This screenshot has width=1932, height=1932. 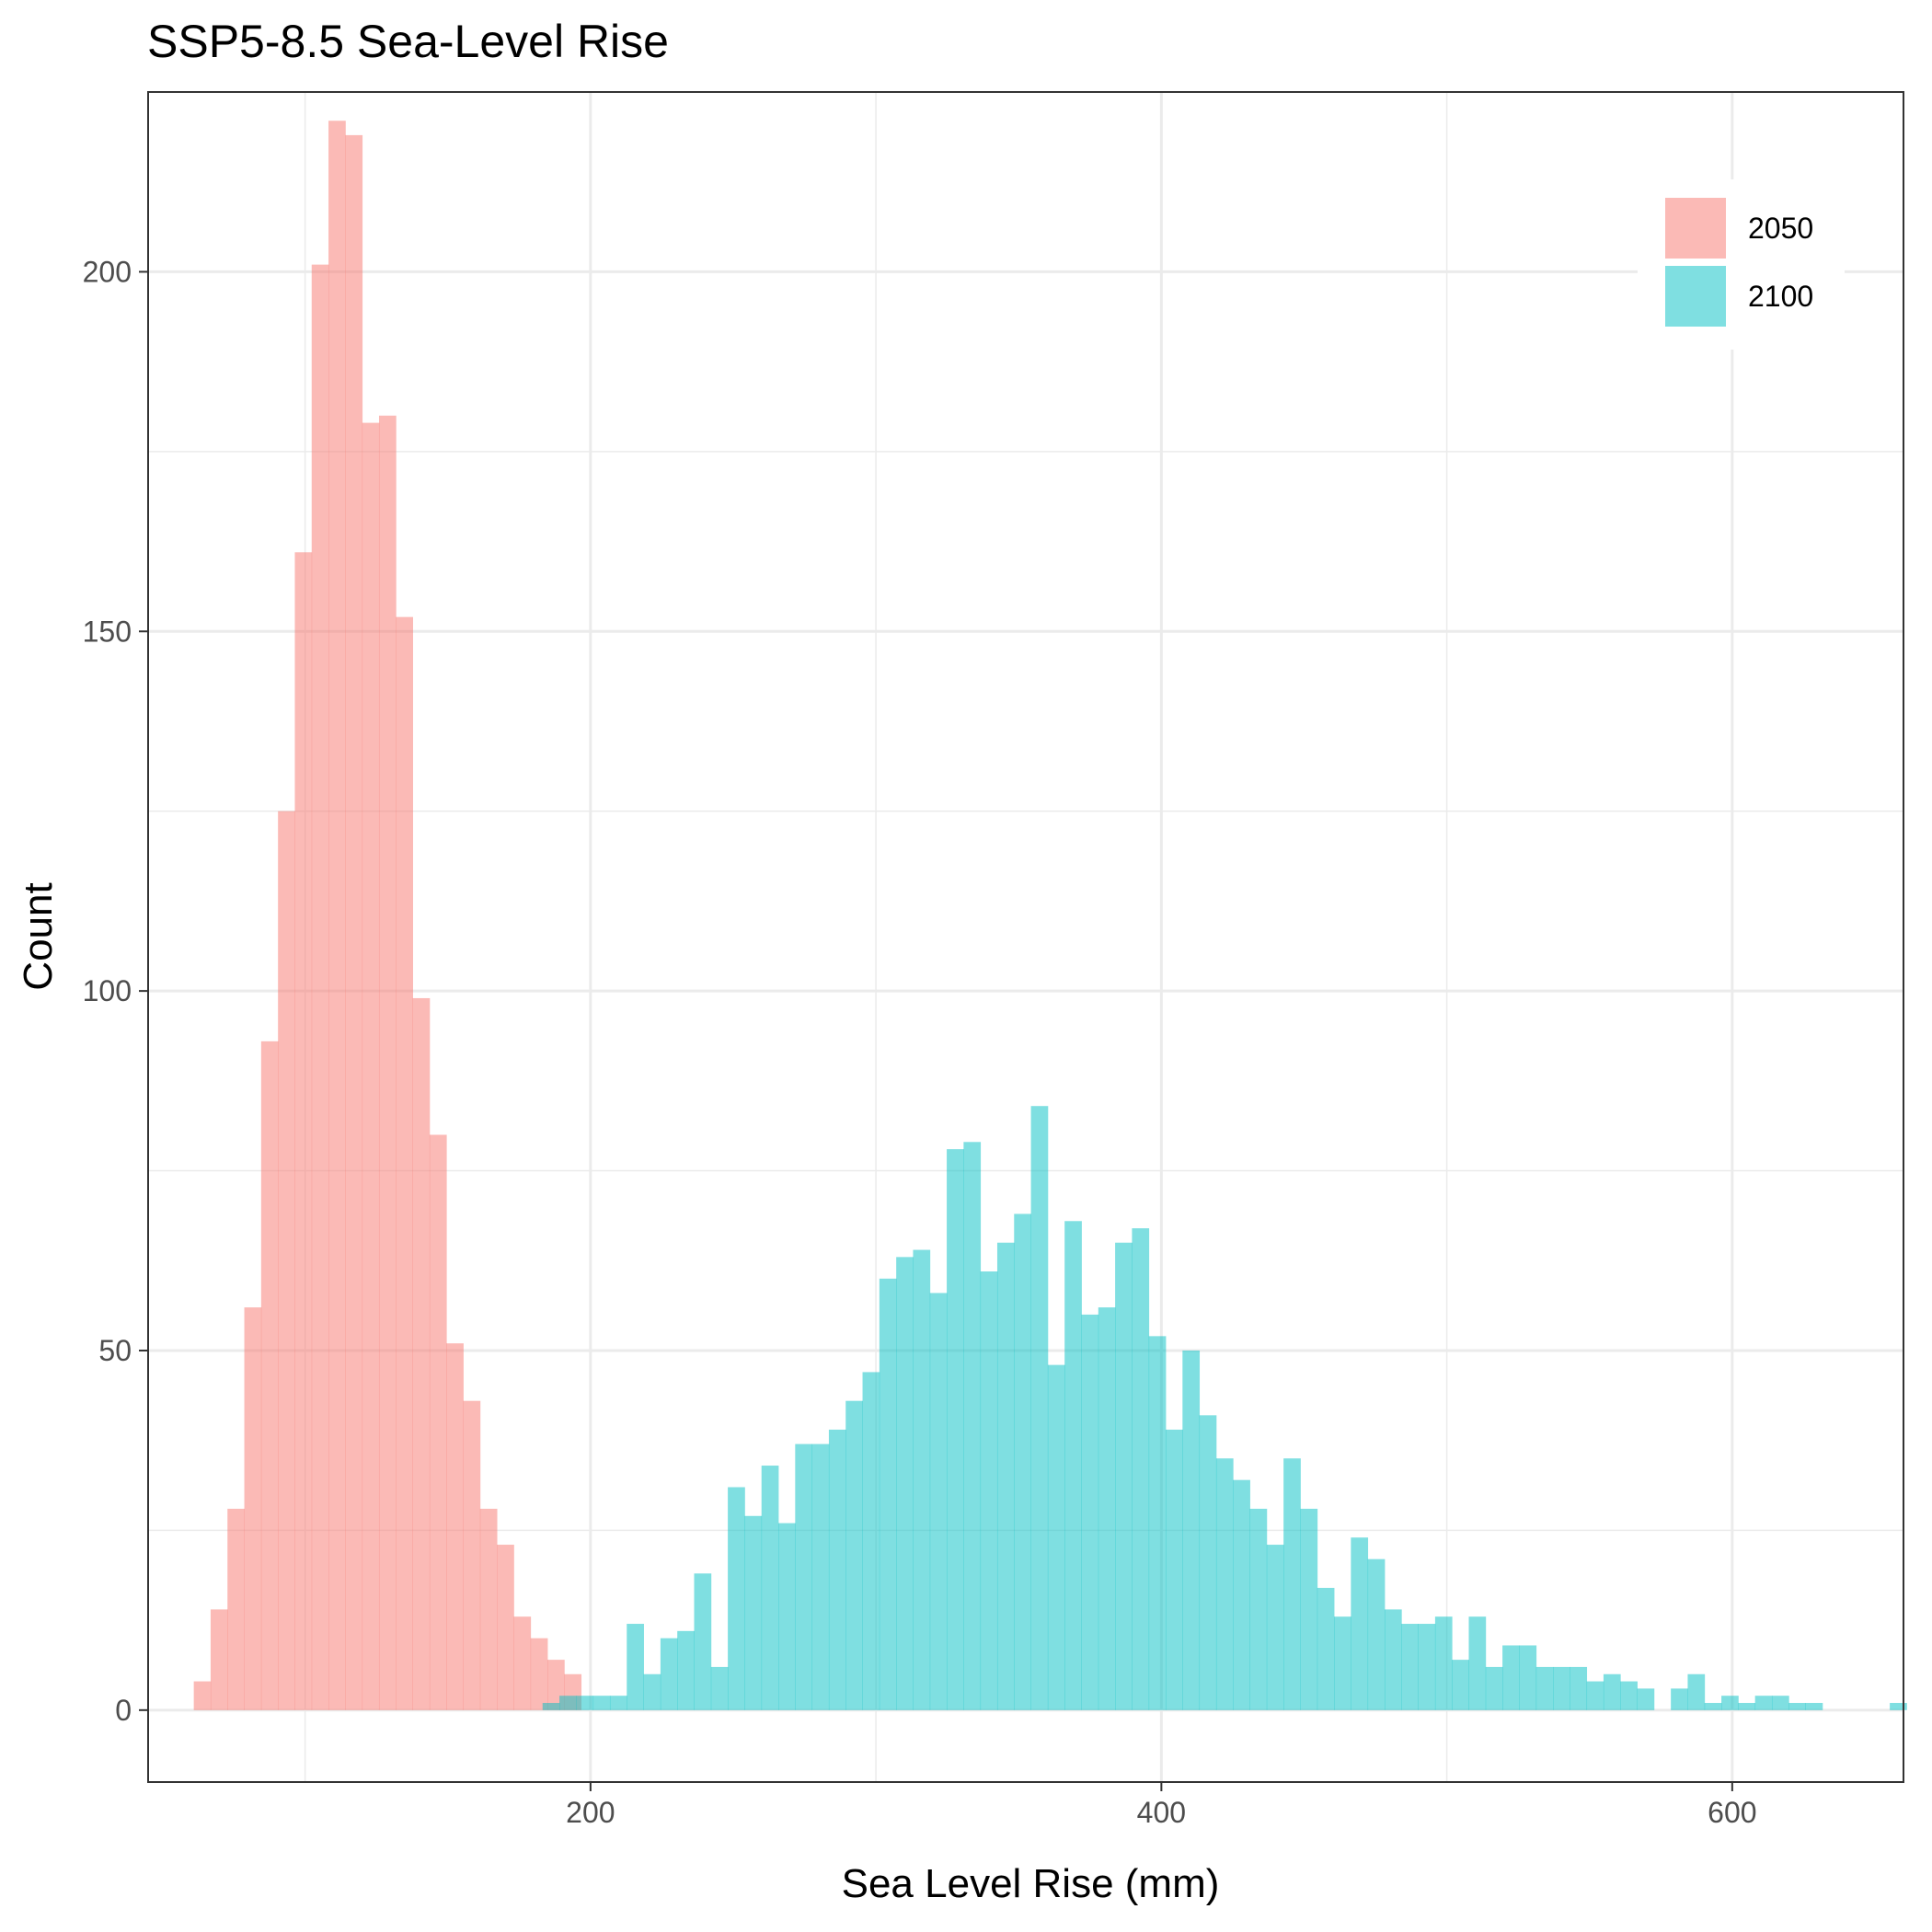 I want to click on legend-label-2100: 2100, so click(x=1780, y=296).